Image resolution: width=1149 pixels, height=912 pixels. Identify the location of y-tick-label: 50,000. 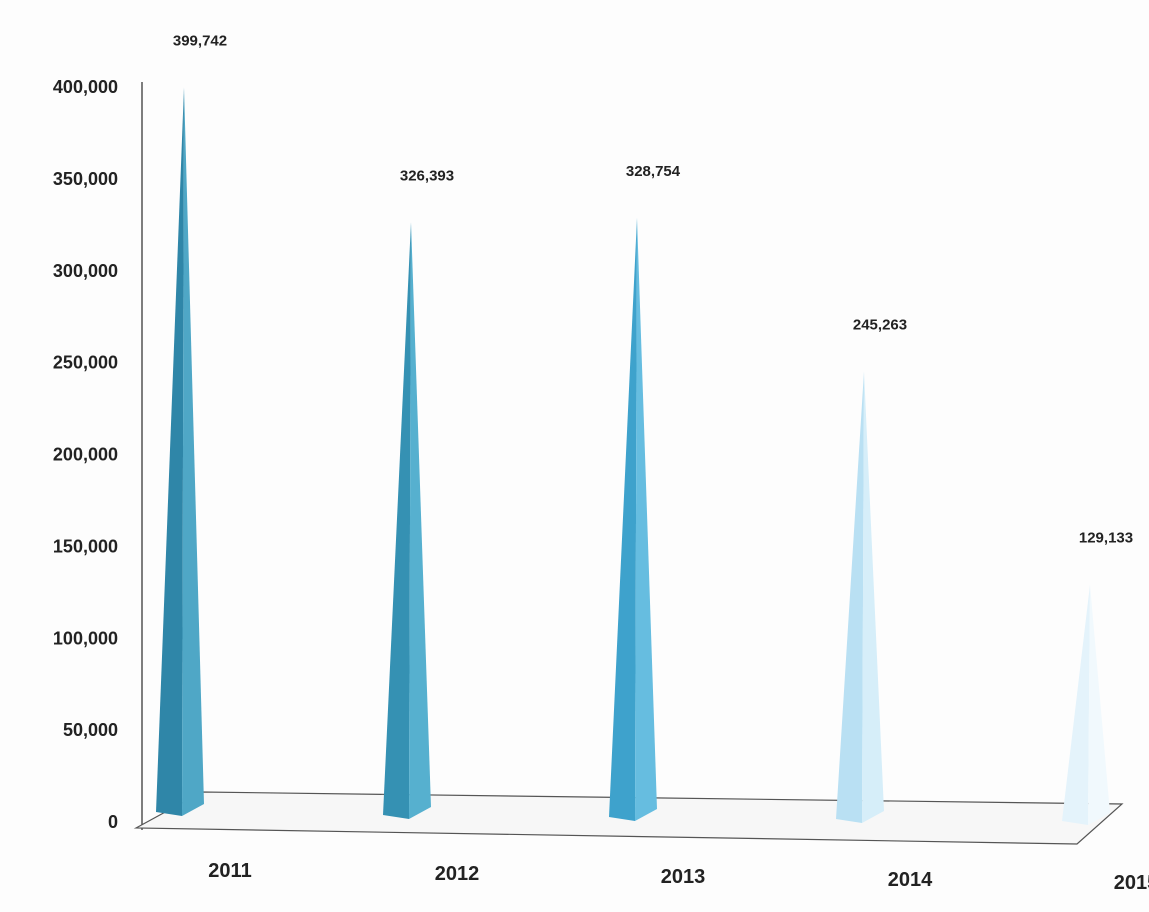
(90, 730).